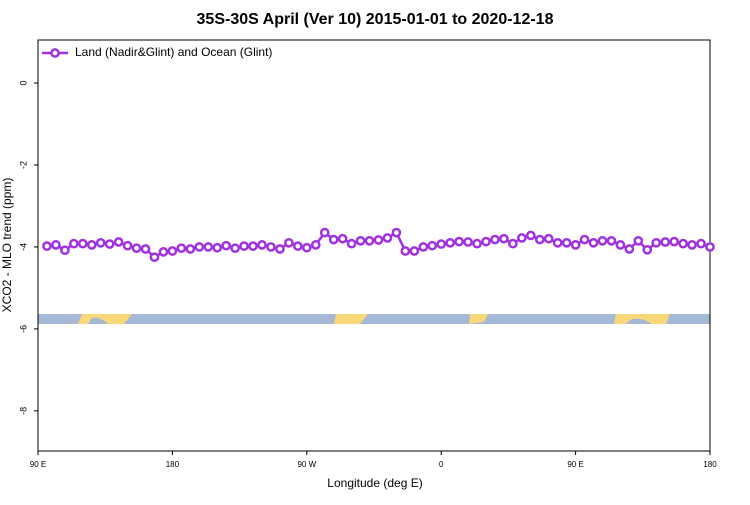  What do you see at coordinates (173, 52) in the screenshot?
I see `legend-label: Land (Nadir&Glint) and Ocean (Glint)` at bounding box center [173, 52].